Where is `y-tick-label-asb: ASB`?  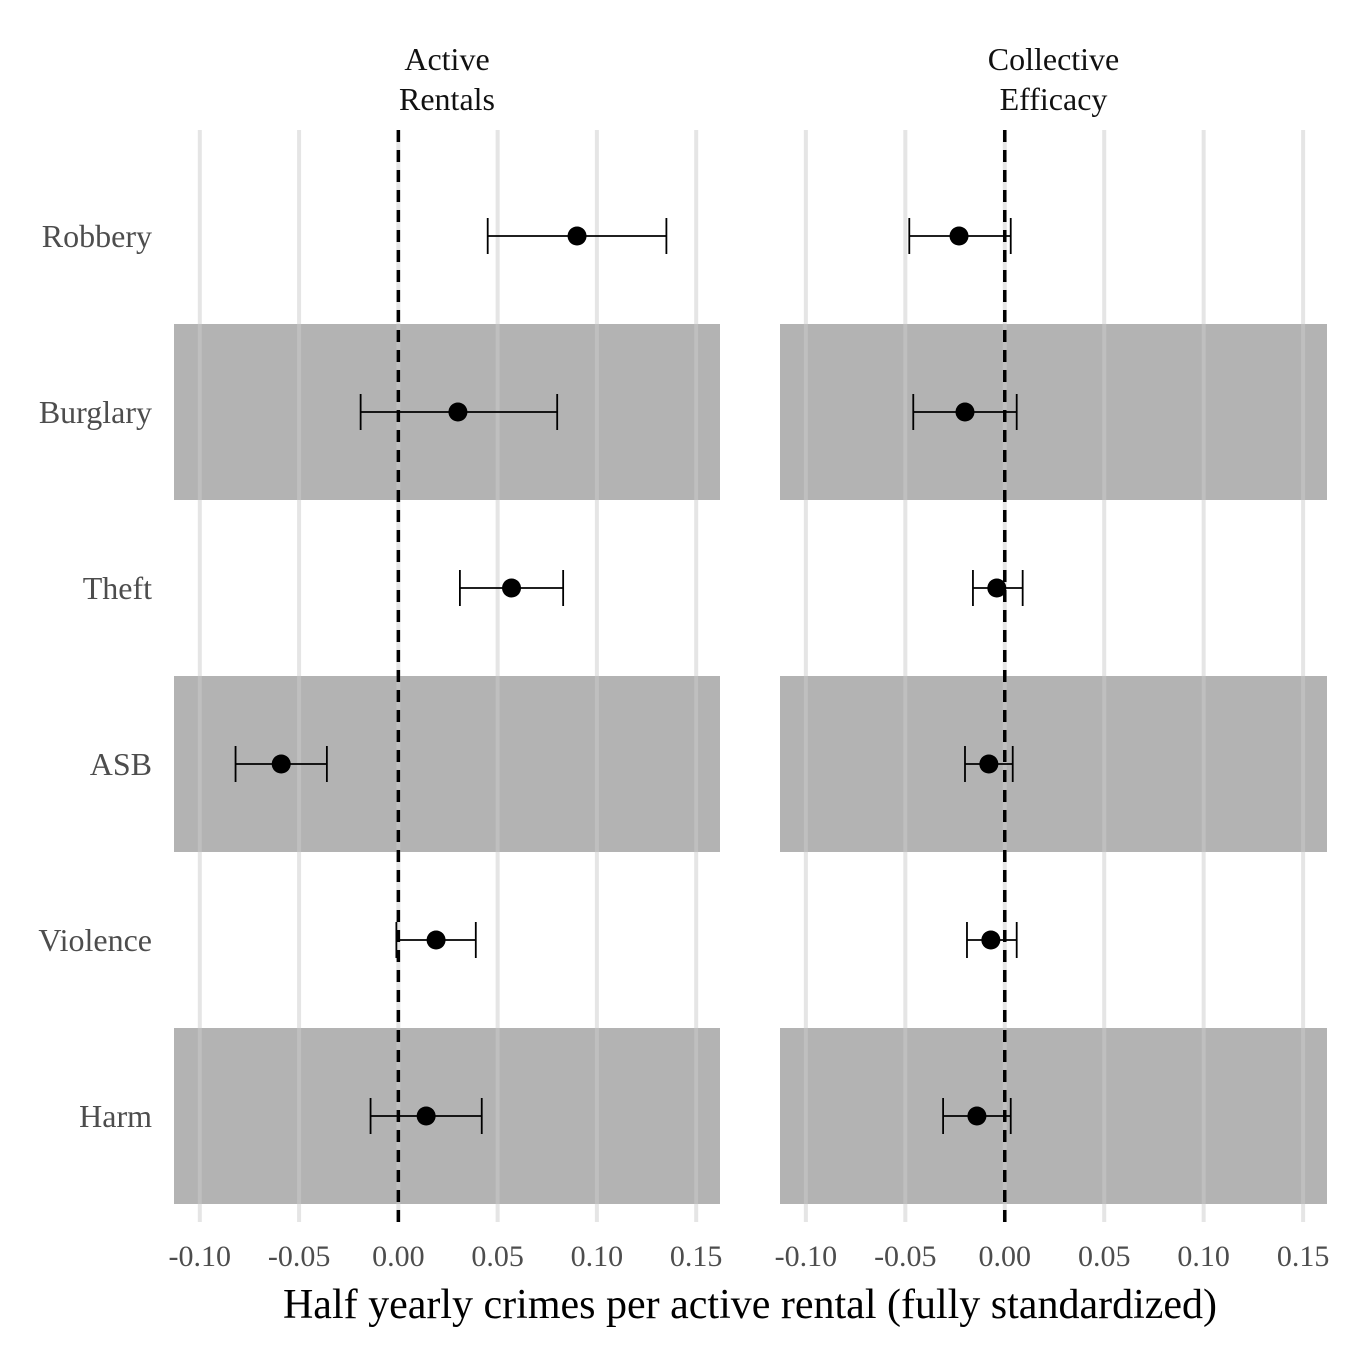 y-tick-label-asb: ASB is located at coordinates (121, 764).